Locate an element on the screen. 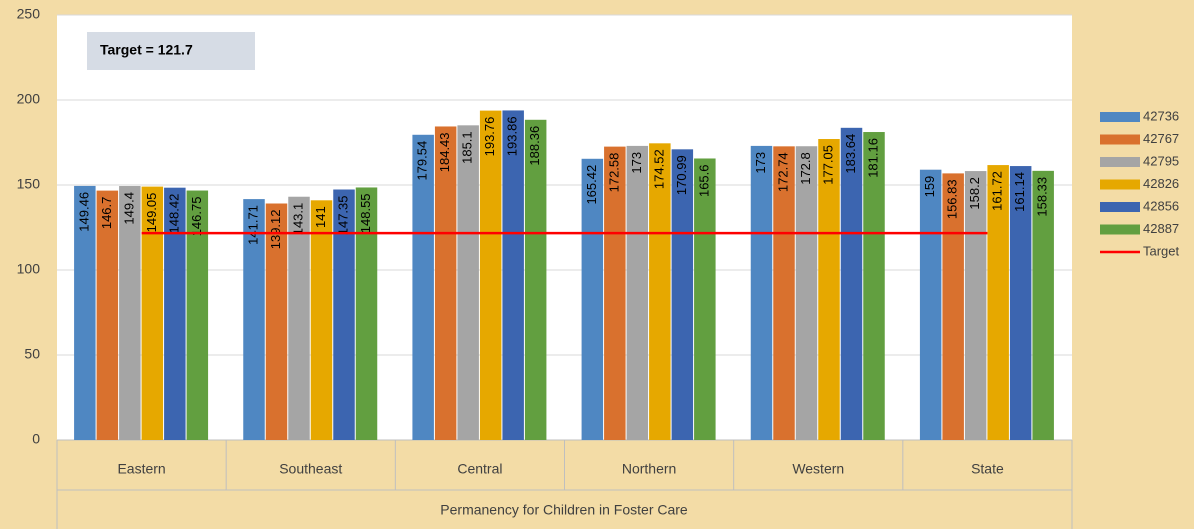 The height and width of the screenshot is (529, 1194). data-label: 170.99 is located at coordinates (681, 175).